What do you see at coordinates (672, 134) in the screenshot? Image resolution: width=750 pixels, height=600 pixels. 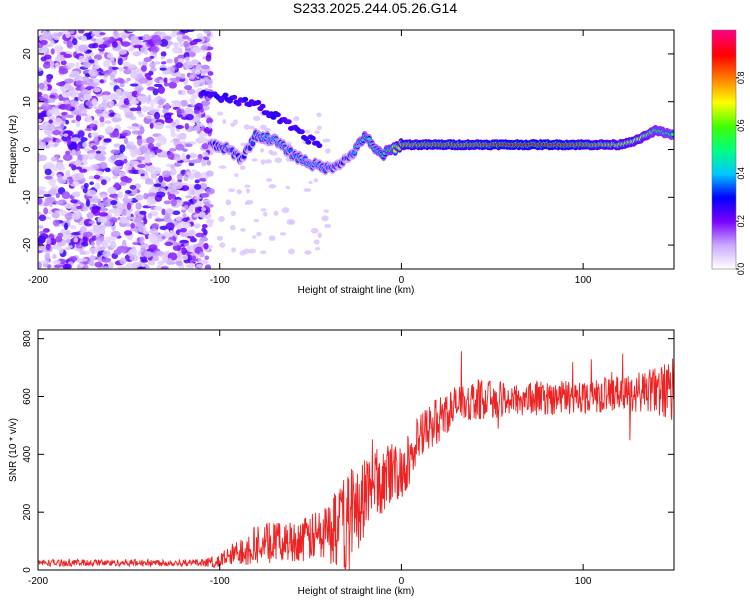 I see `ridge-core` at bounding box center [672, 134].